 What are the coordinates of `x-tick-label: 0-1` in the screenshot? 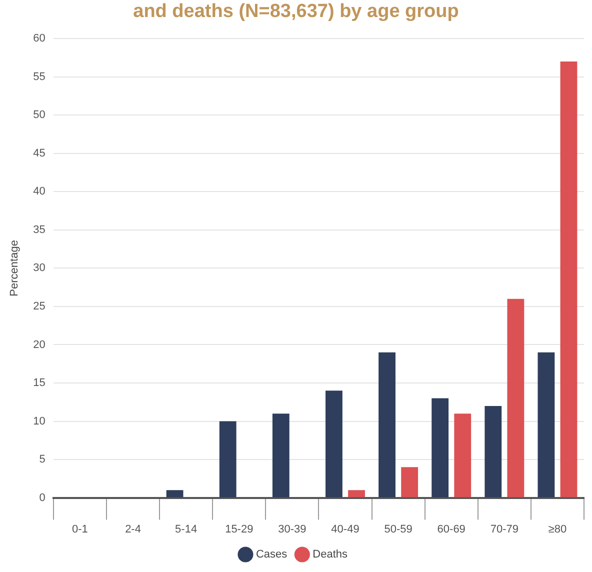 It's located at (80, 529).